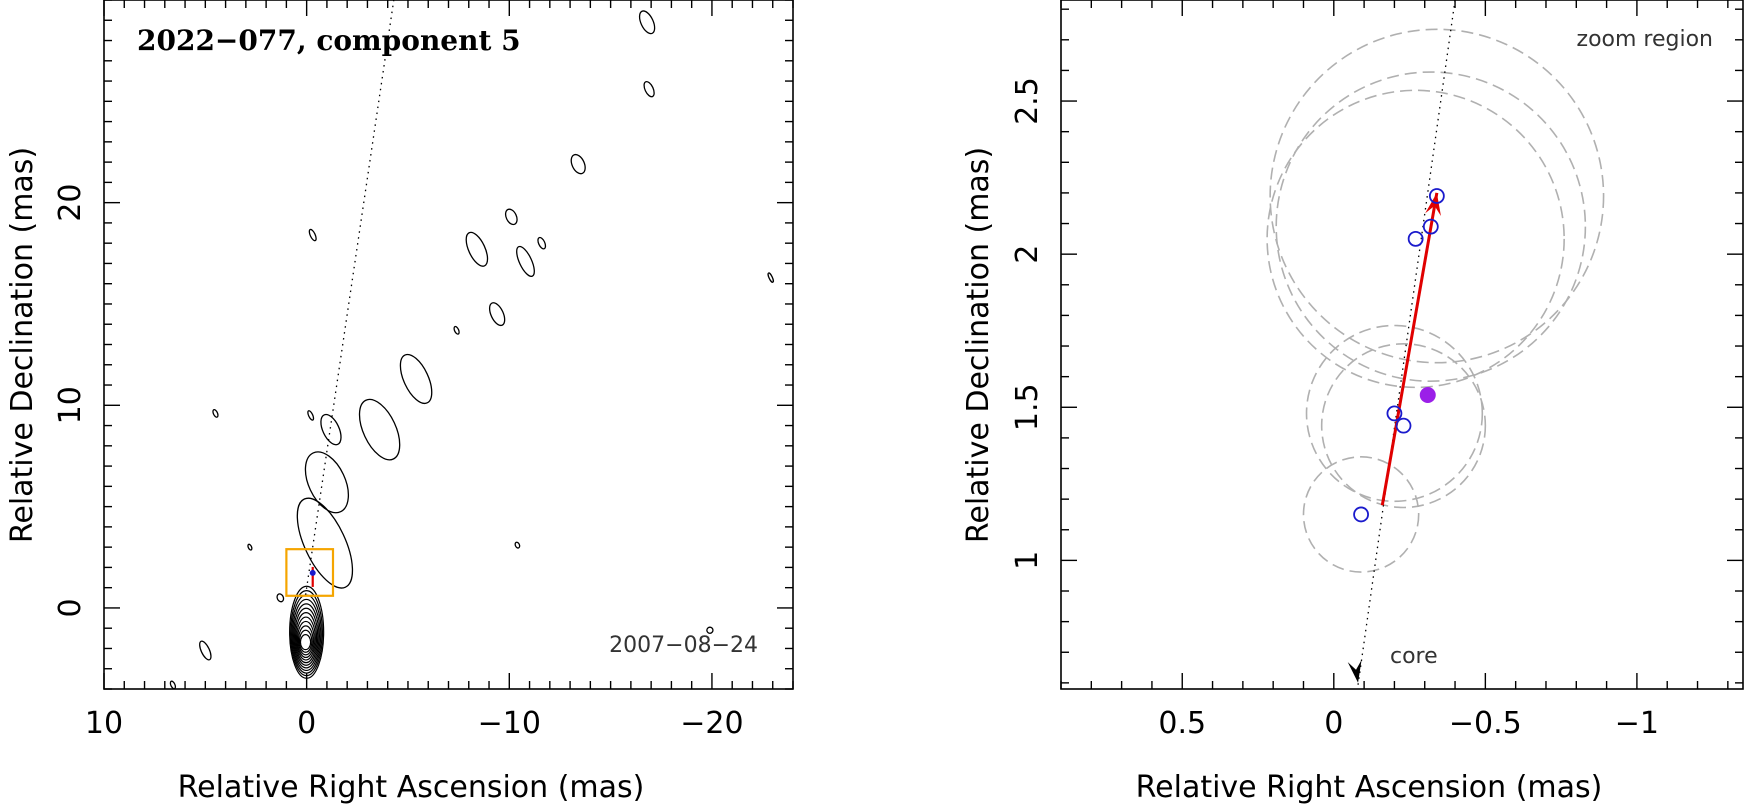 The width and height of the screenshot is (1751, 809). I want to click on right-y-tick-label: 2.5, so click(1027, 101).